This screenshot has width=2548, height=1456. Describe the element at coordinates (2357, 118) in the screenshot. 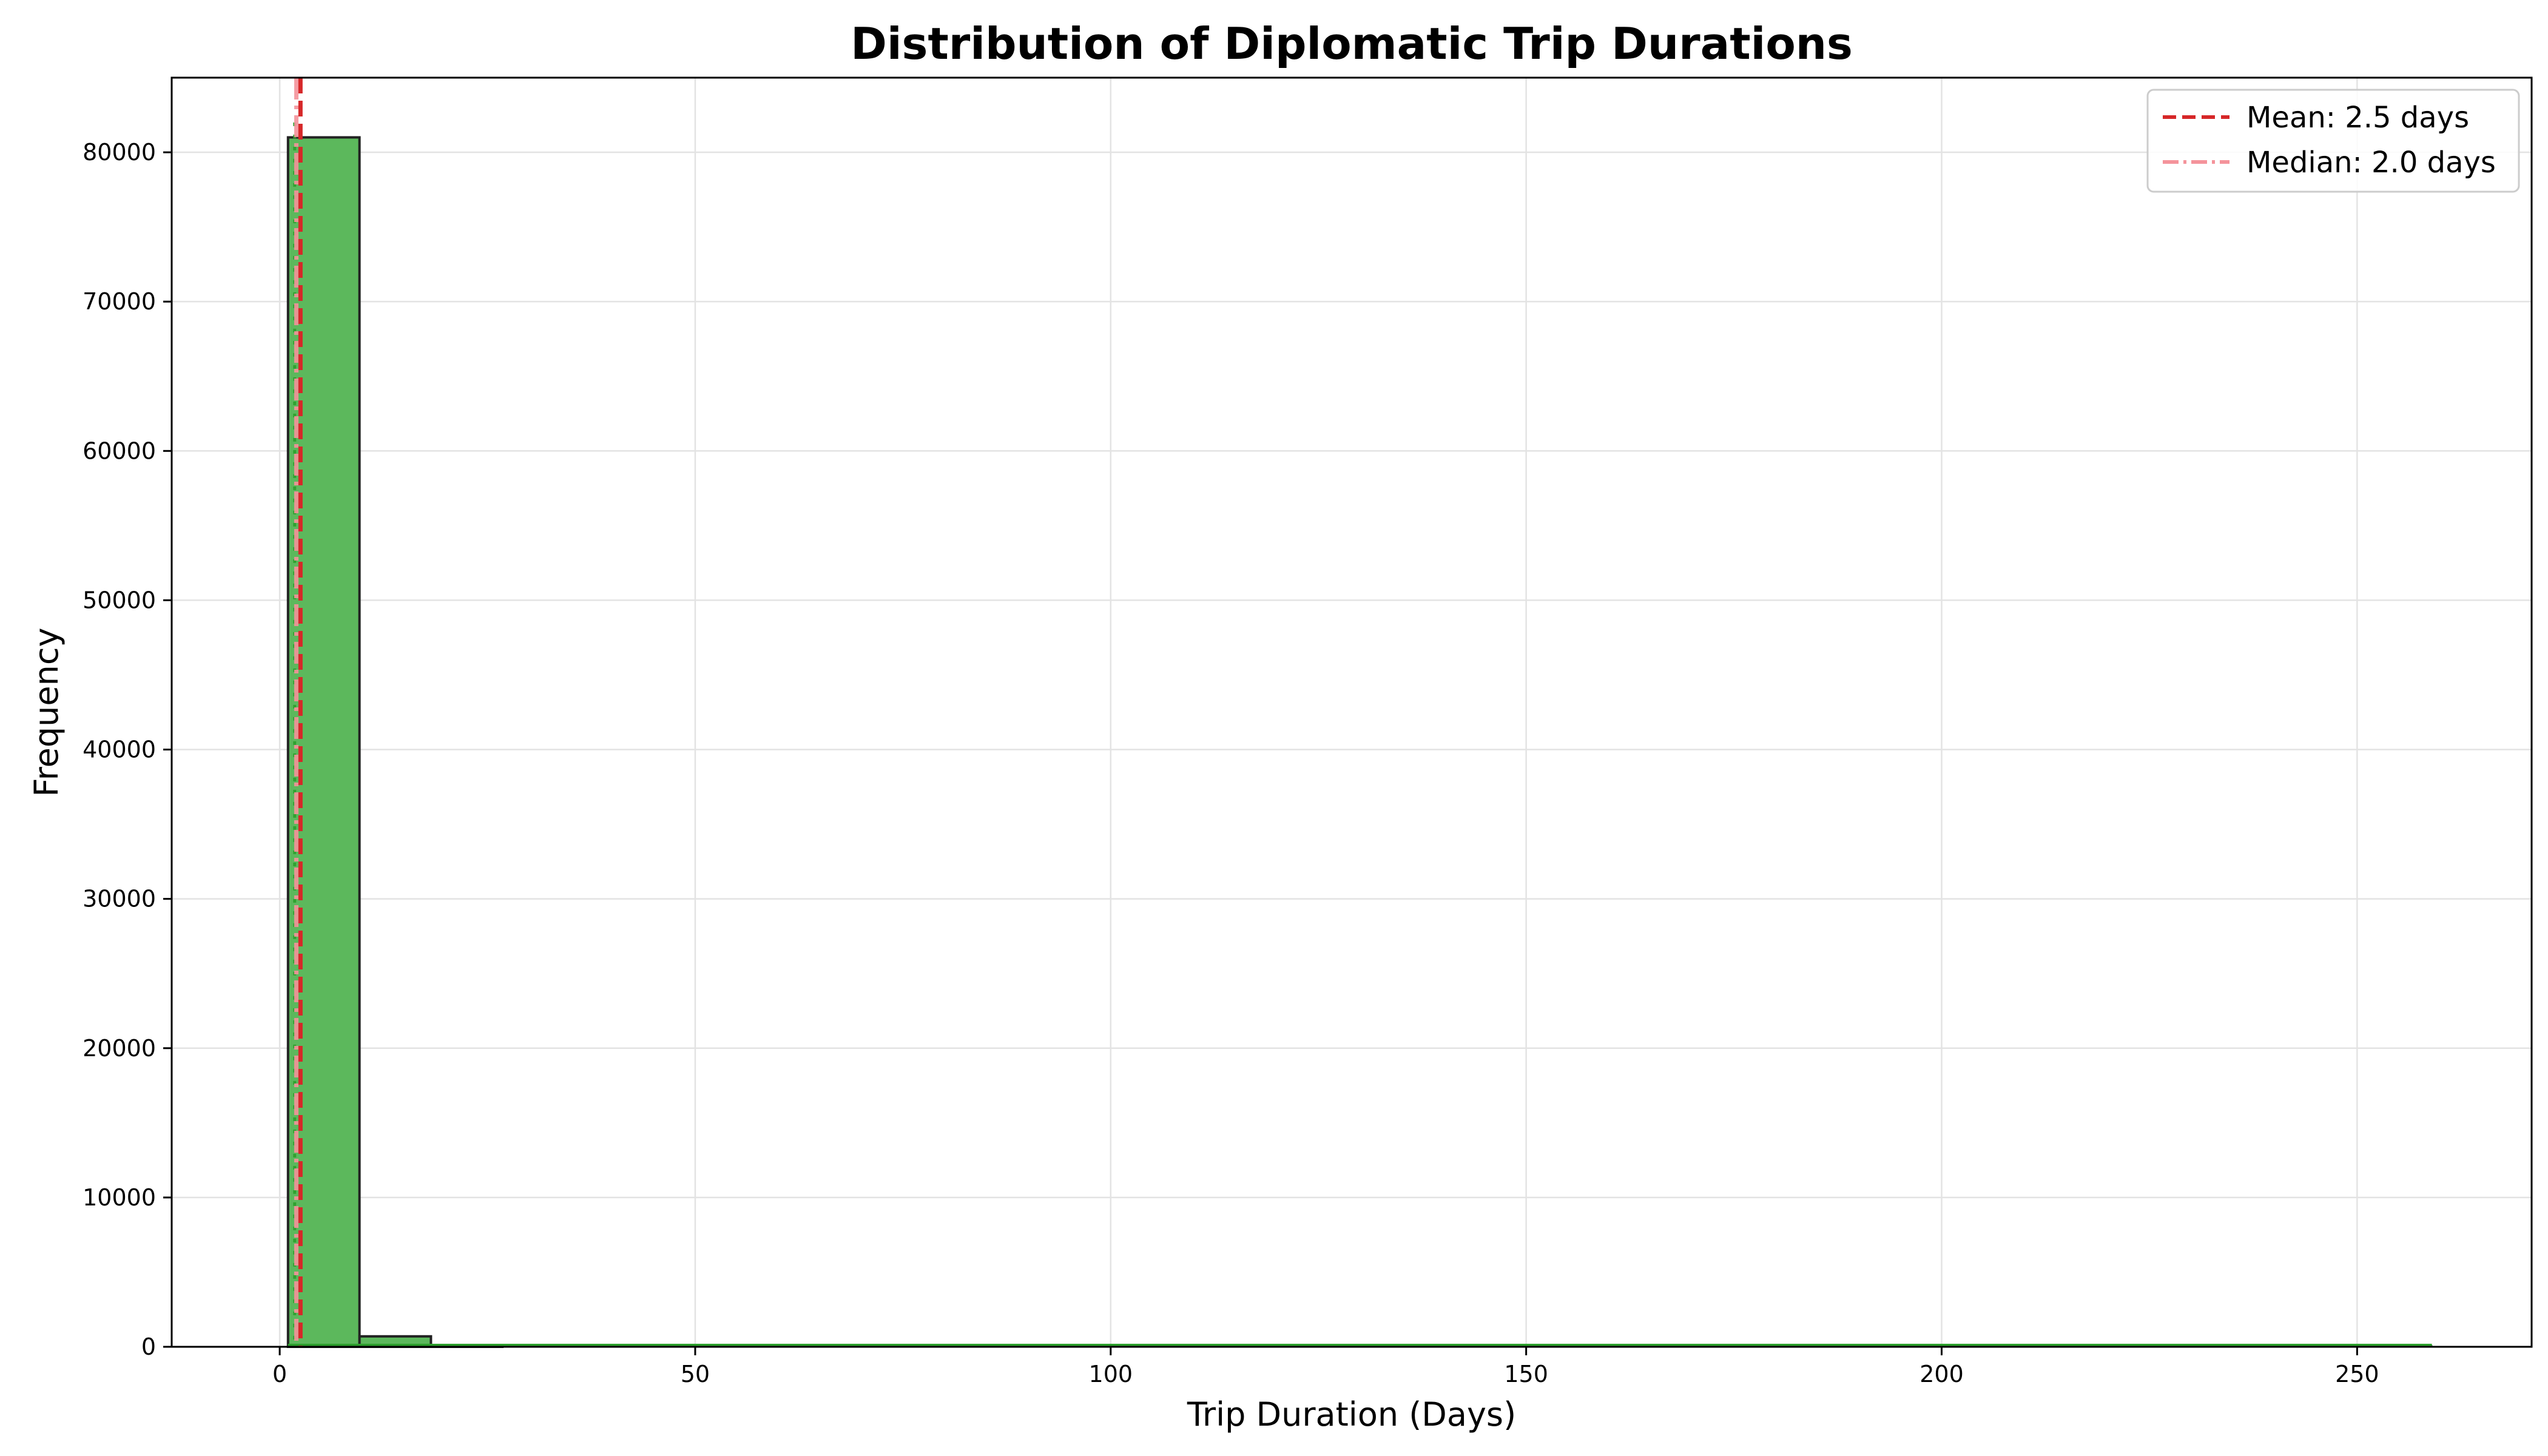

I see `legend-mean-label: Mean: 2.5 days` at that location.